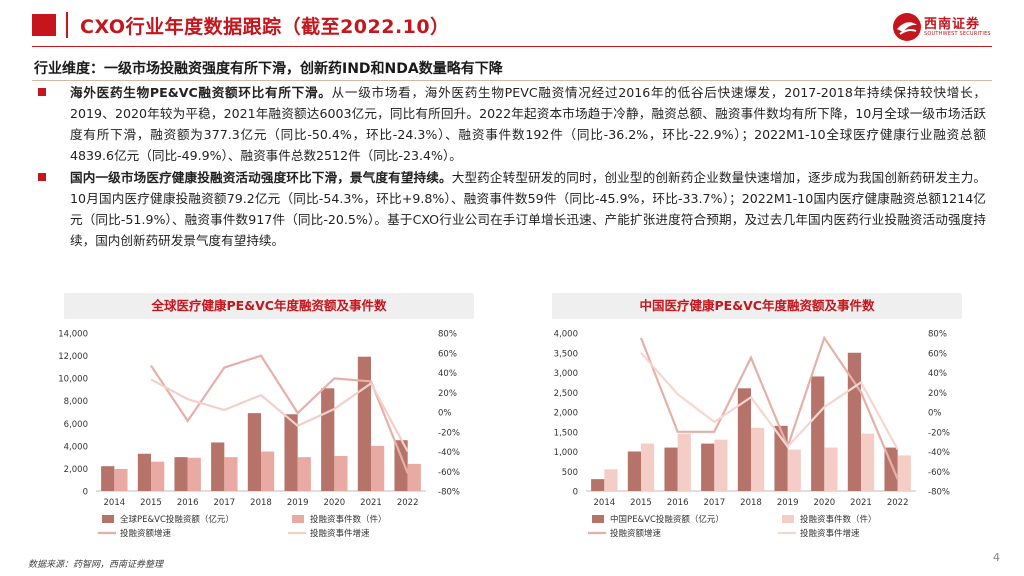 The image size is (1024, 576). I want to click on y-tick-label: 1,000, so click(566, 453).